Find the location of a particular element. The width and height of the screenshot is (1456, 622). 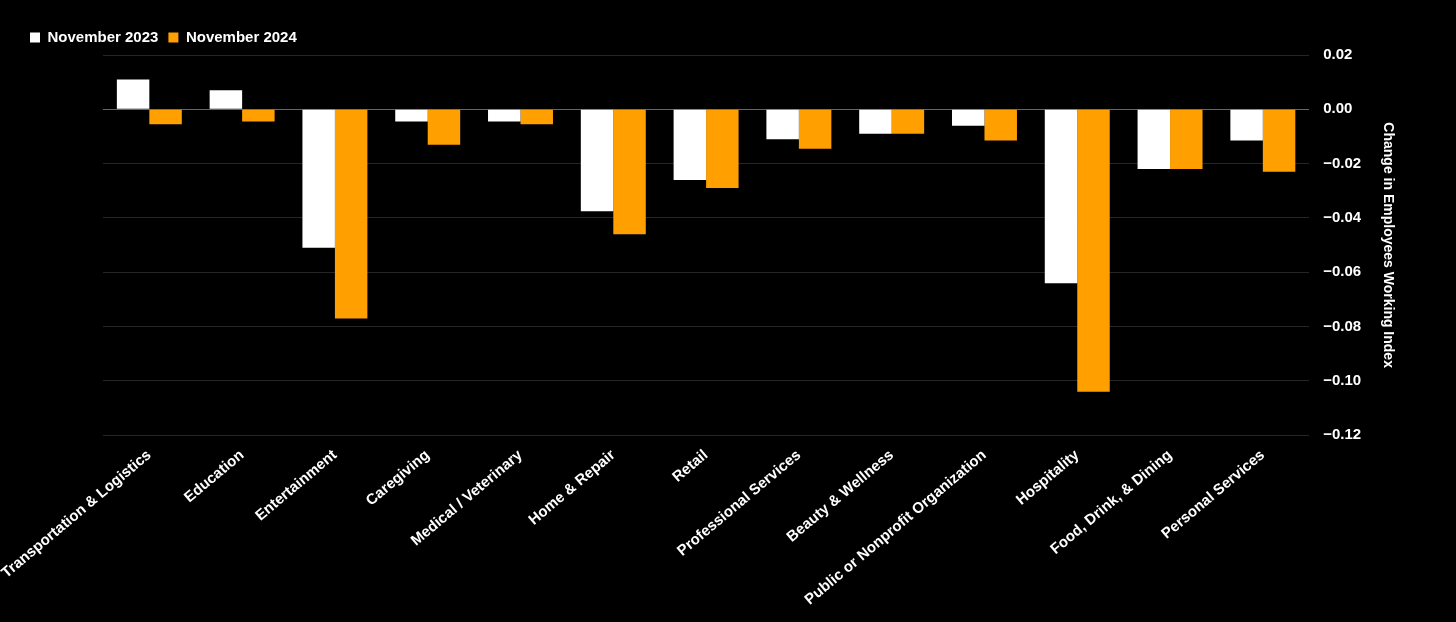

y-tick-label: 0.02 is located at coordinates (1338, 54).